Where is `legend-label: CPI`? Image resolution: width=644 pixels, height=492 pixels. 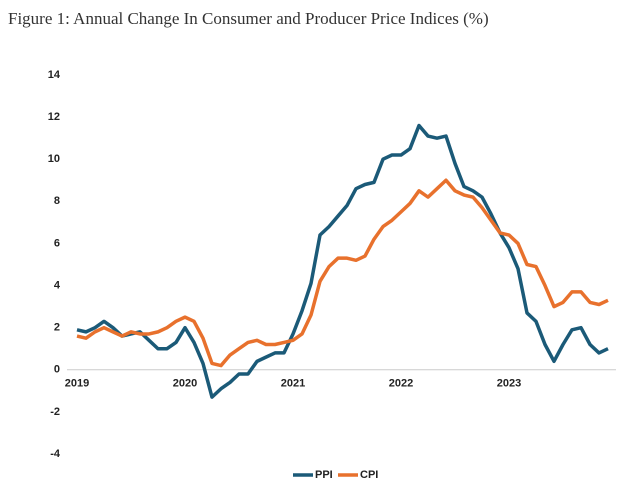 legend-label: CPI is located at coordinates (369, 475).